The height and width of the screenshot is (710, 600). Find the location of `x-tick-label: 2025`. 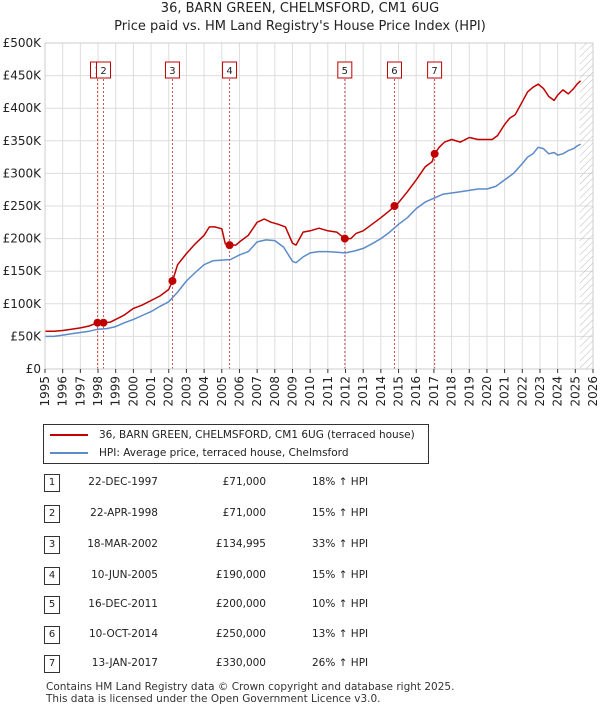

x-tick-label: 2025 is located at coordinates (575, 391).